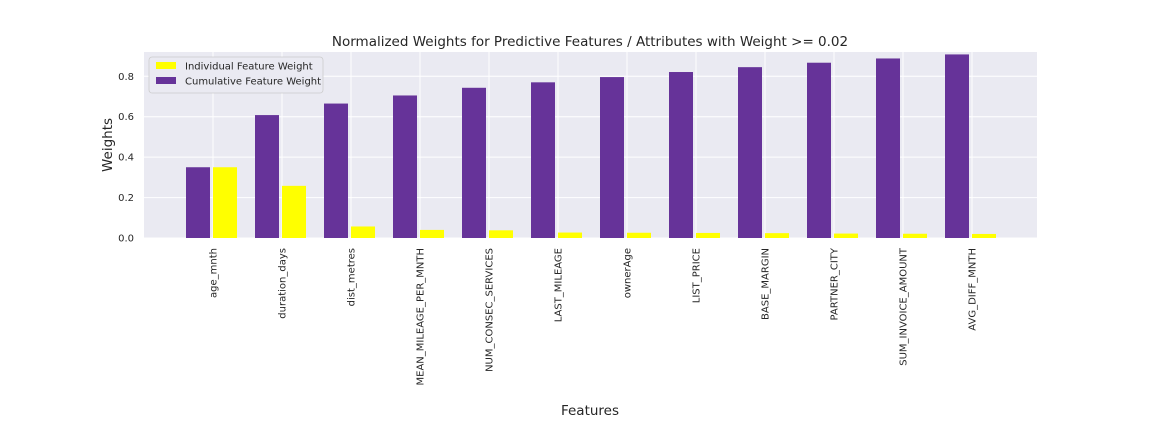 The image size is (1152, 432). Describe the element at coordinates (253, 82) in the screenshot. I see `legend-label-cumulative: Cumulative Feature Weight` at that location.